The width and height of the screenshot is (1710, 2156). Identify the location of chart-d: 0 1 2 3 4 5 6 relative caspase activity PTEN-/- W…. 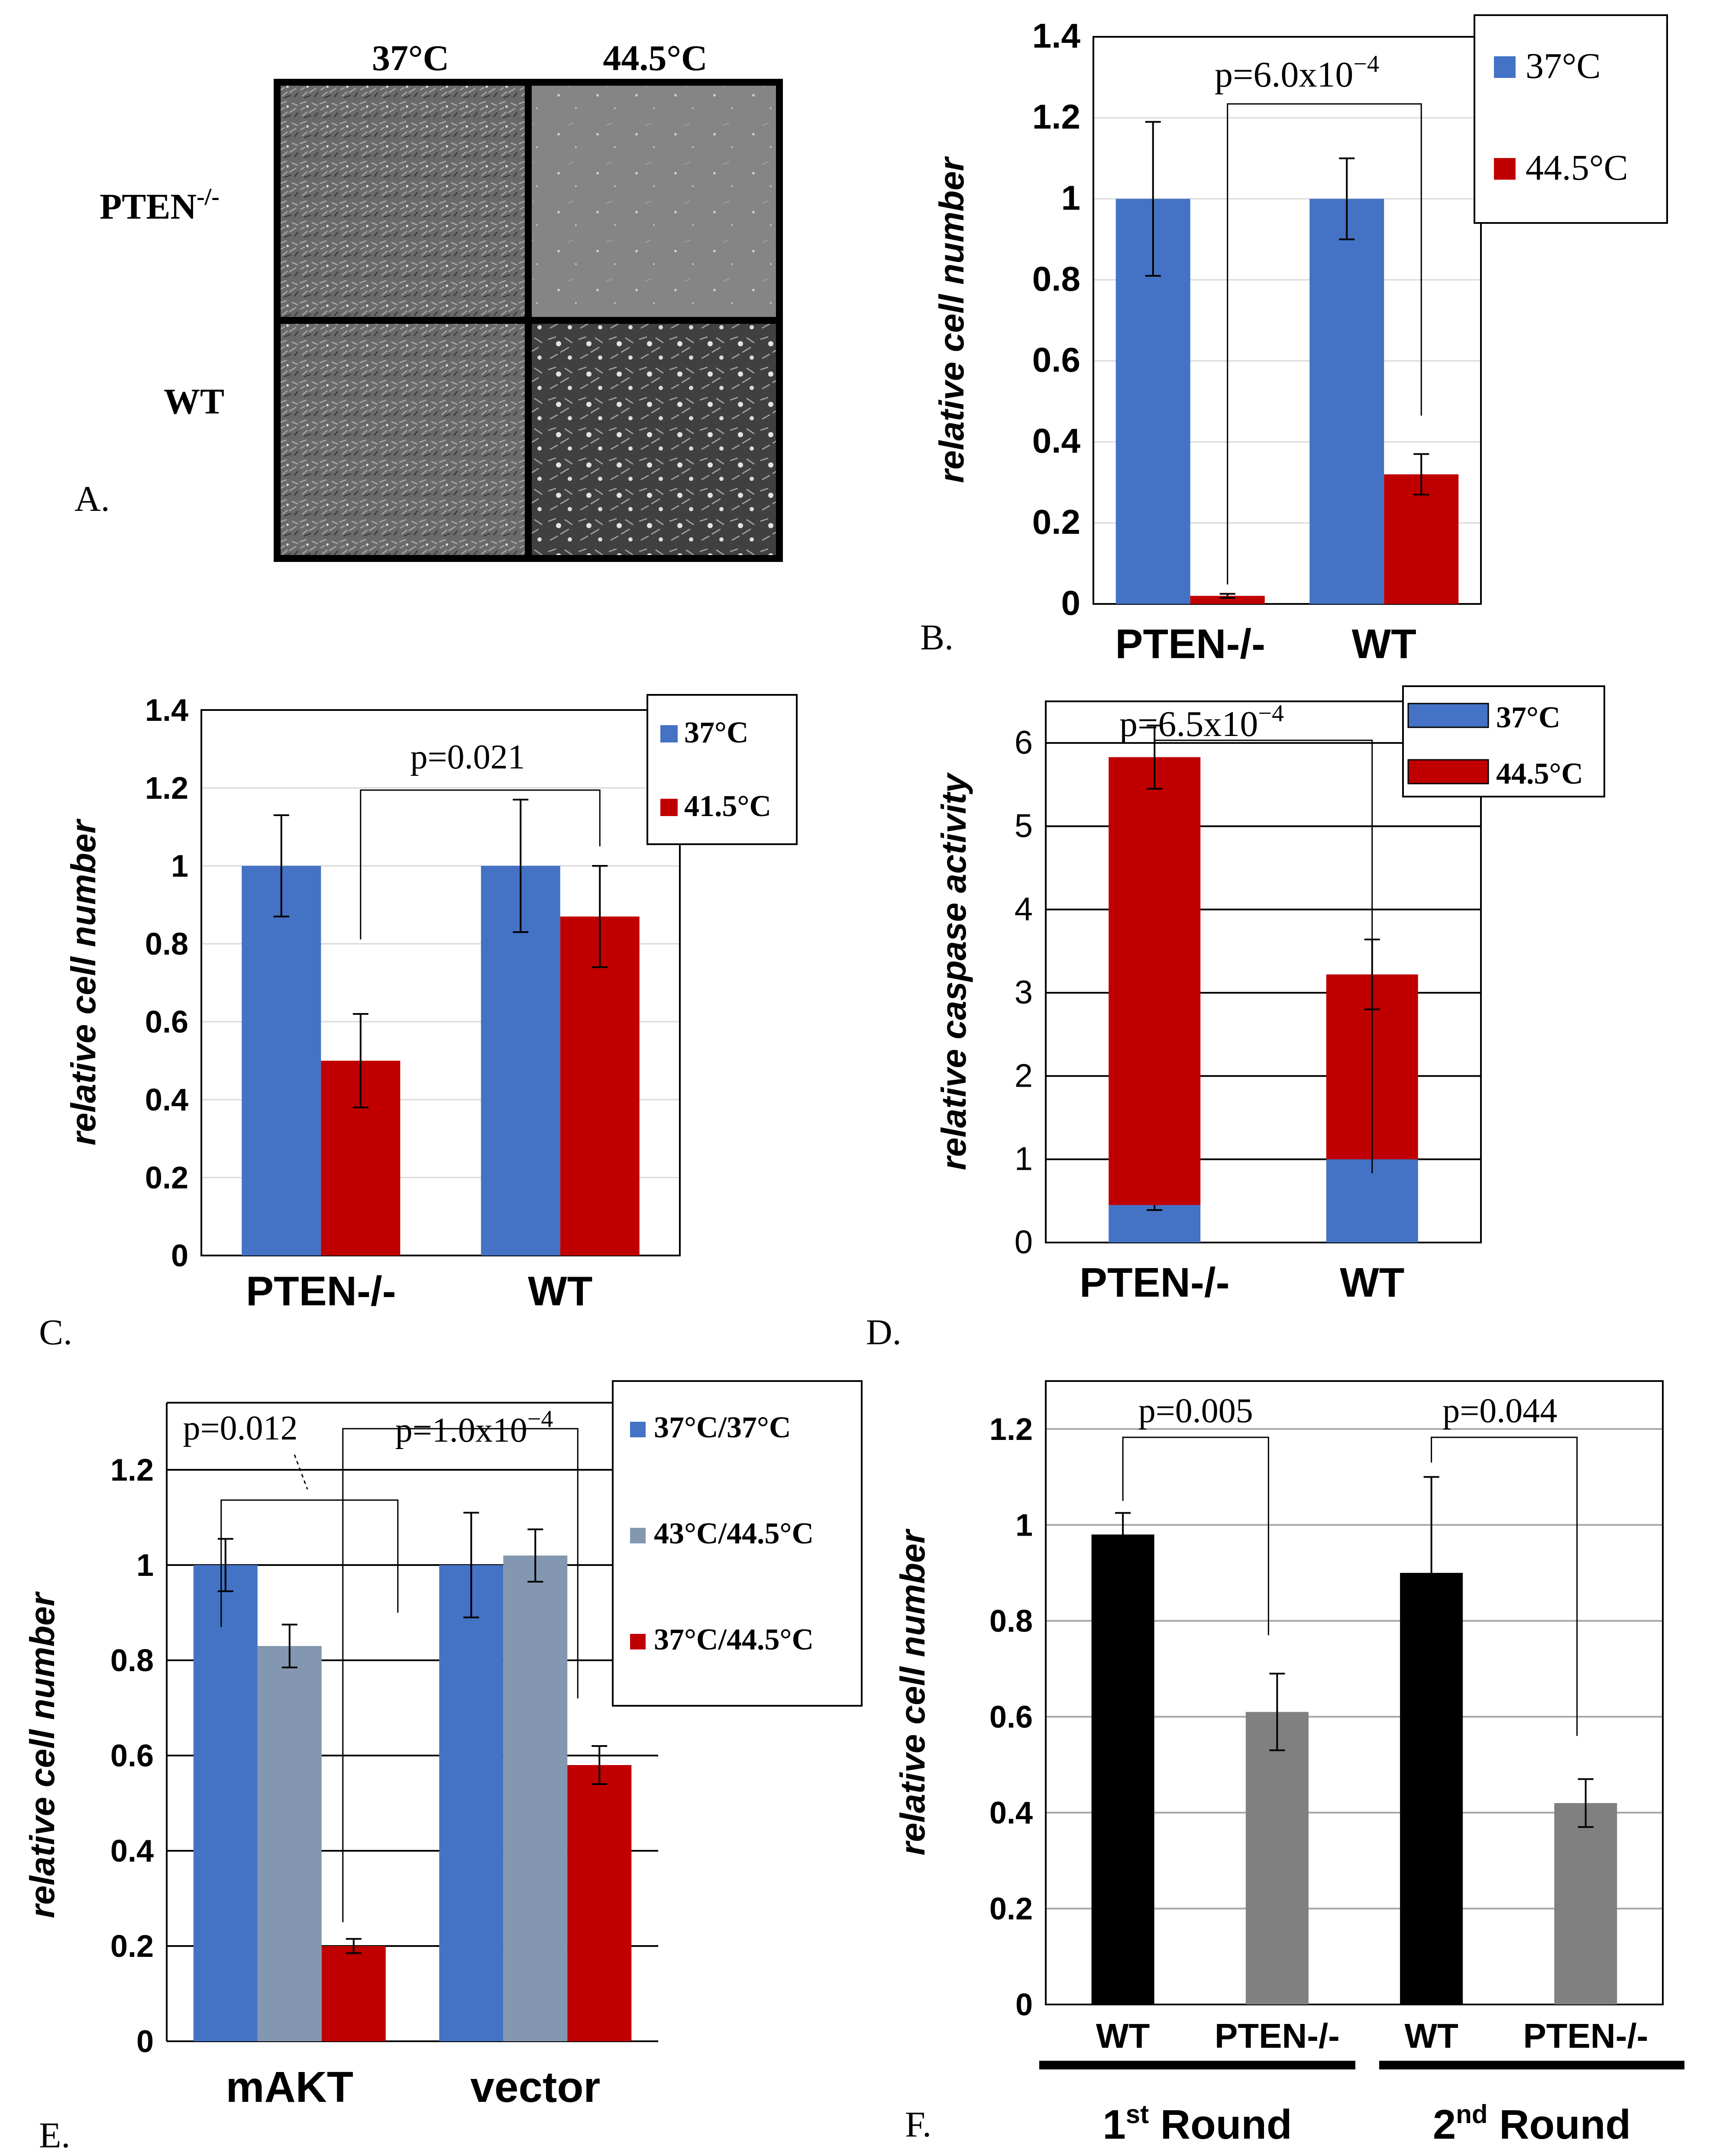
(1269, 995).